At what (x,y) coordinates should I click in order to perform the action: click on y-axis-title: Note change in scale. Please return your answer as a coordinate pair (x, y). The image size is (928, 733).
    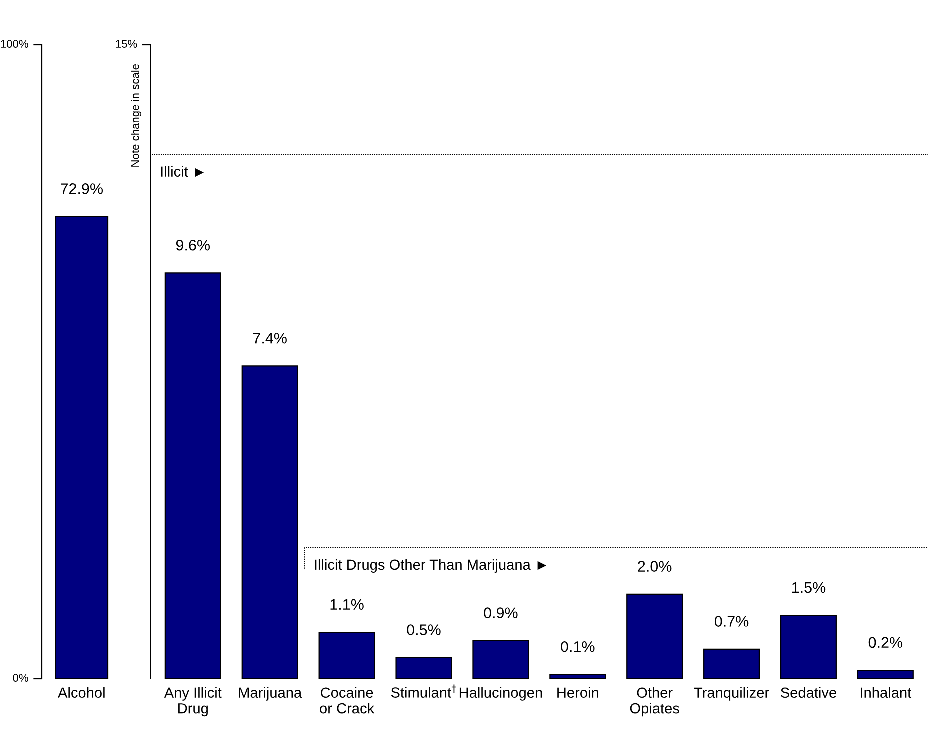
    Looking at the image, I should click on (136, 115).